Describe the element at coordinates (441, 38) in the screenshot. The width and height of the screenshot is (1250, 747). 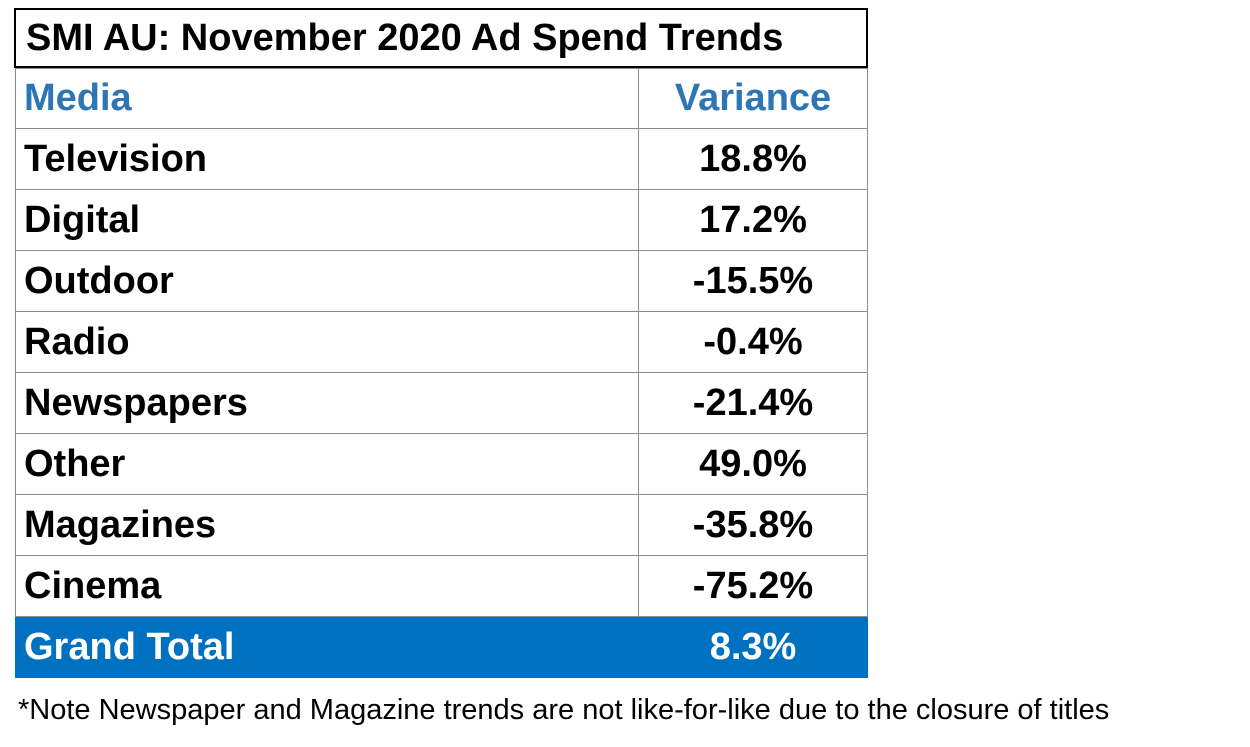
I see `table-title: SMI AU: November 2020 Ad Spend Trends` at that location.